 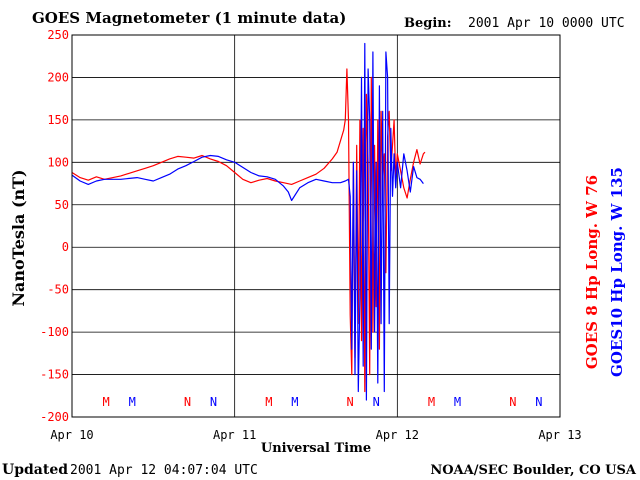 I want to click on begin-value: 2001 Apr 10 0000 UTC, so click(x=546, y=23).